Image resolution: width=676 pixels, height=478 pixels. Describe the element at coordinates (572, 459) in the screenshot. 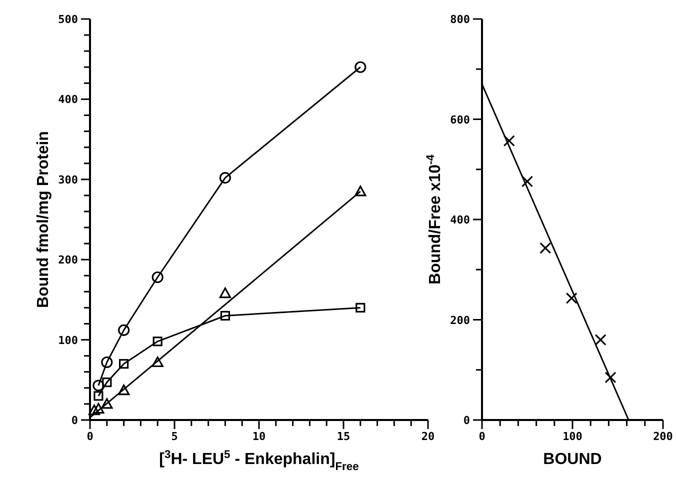

I see `x-axis-title: BOUND` at that location.